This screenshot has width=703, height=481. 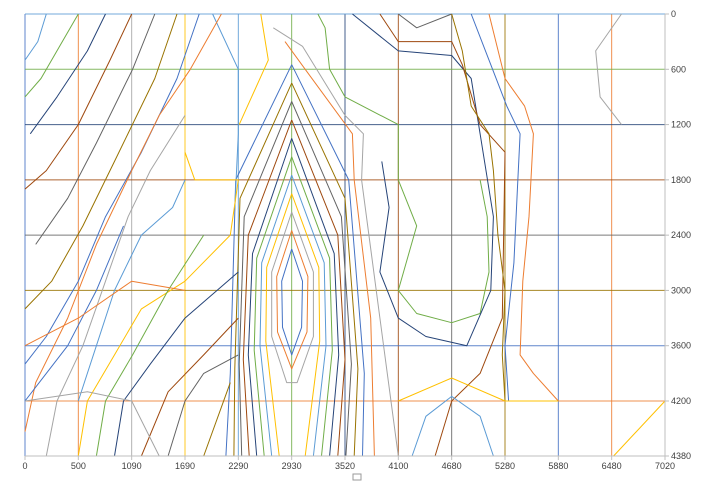 I want to click on x-tick-label: 1690, so click(x=185, y=466).